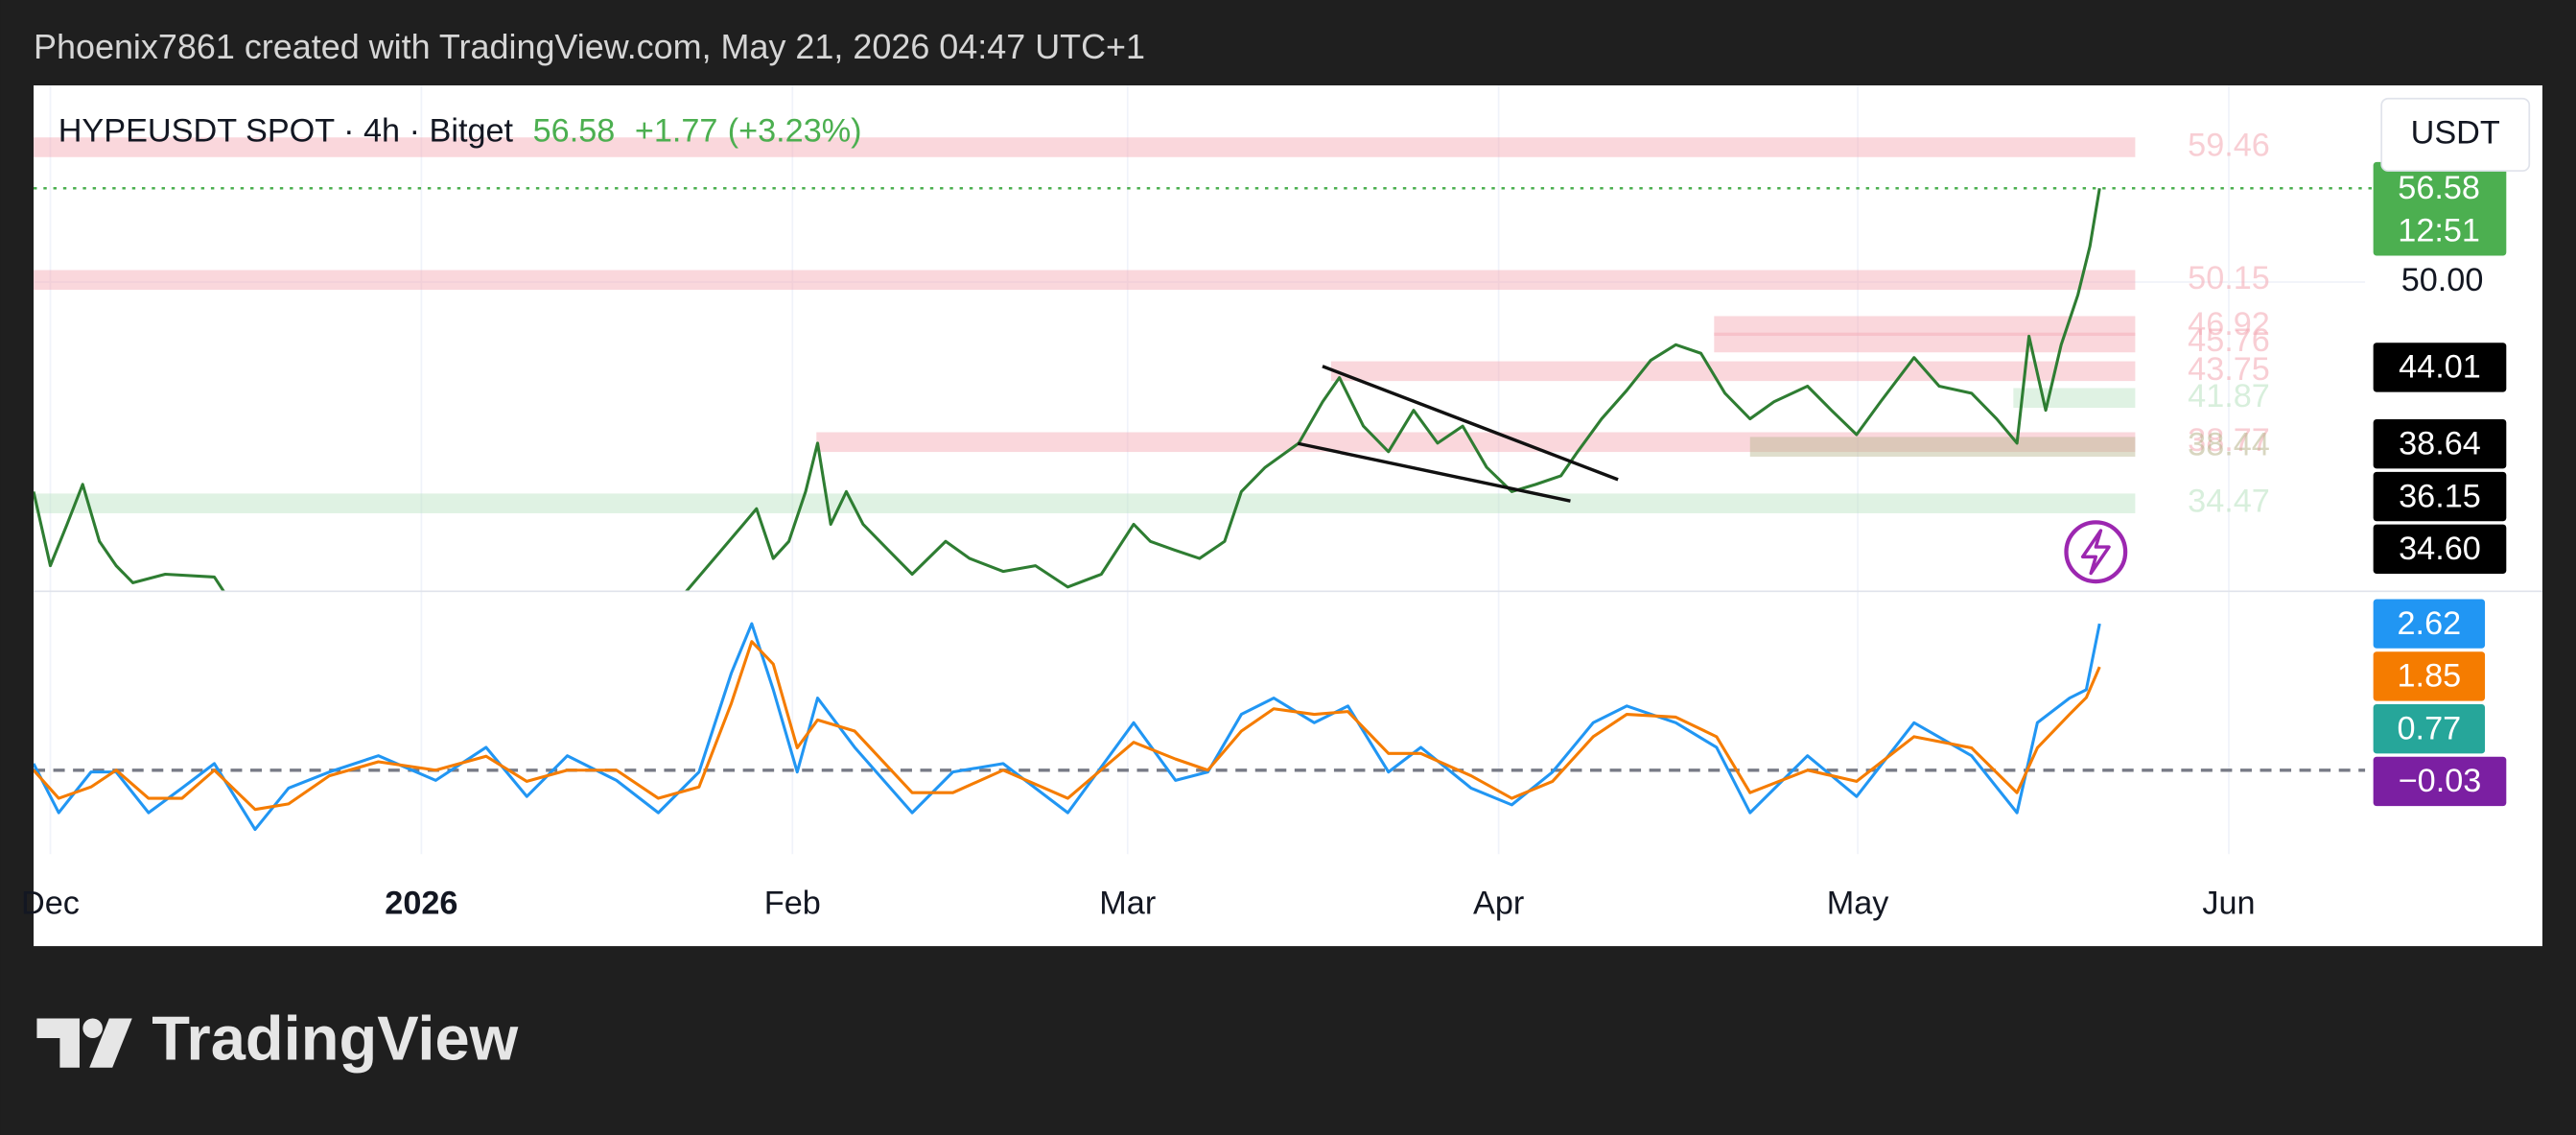  What do you see at coordinates (58, 1043) in the screenshot?
I see `logo-mark` at bounding box center [58, 1043].